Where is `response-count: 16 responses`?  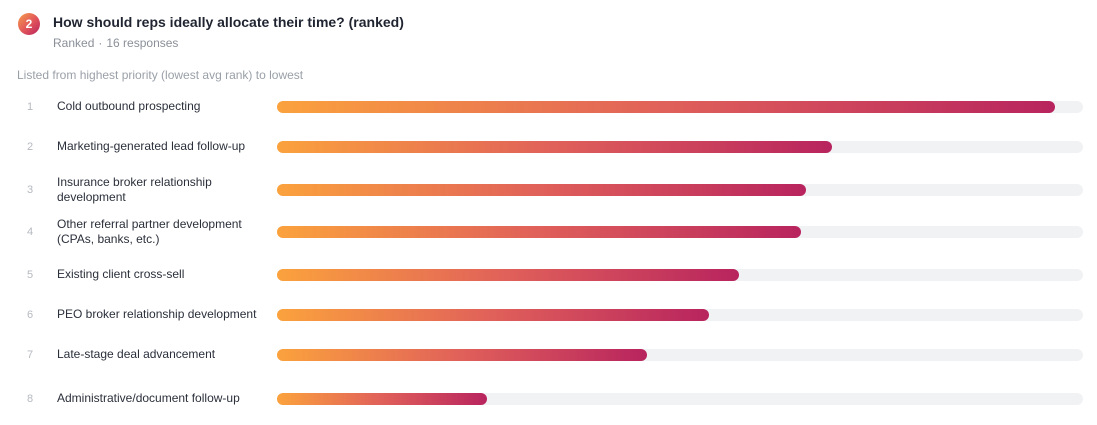
response-count: 16 responses is located at coordinates (142, 43).